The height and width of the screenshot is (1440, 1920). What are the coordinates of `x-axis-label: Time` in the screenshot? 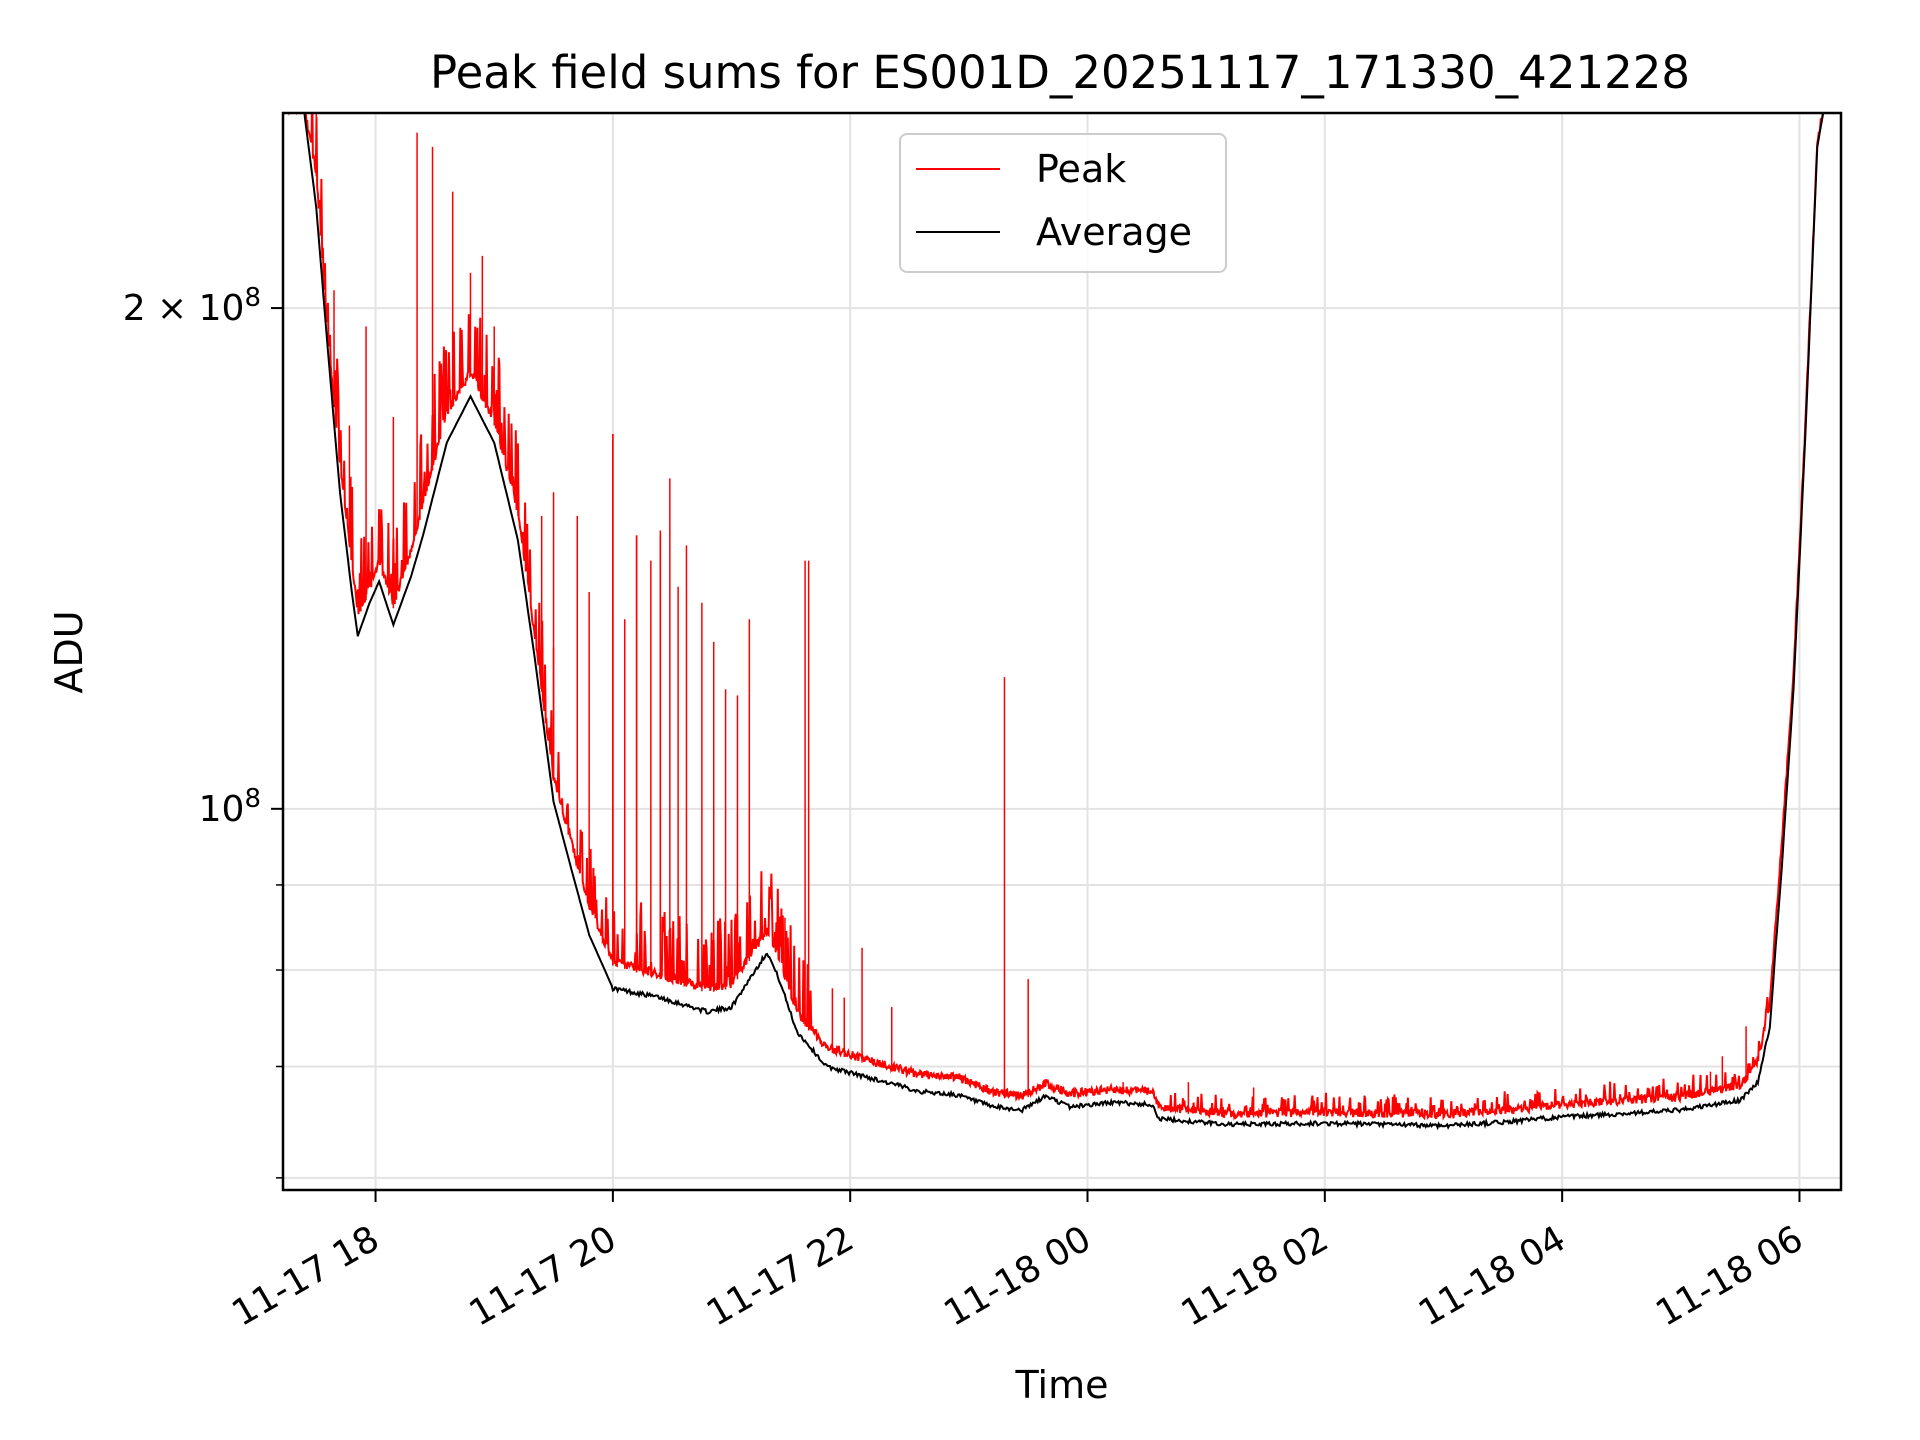 It's located at (1062, 1385).